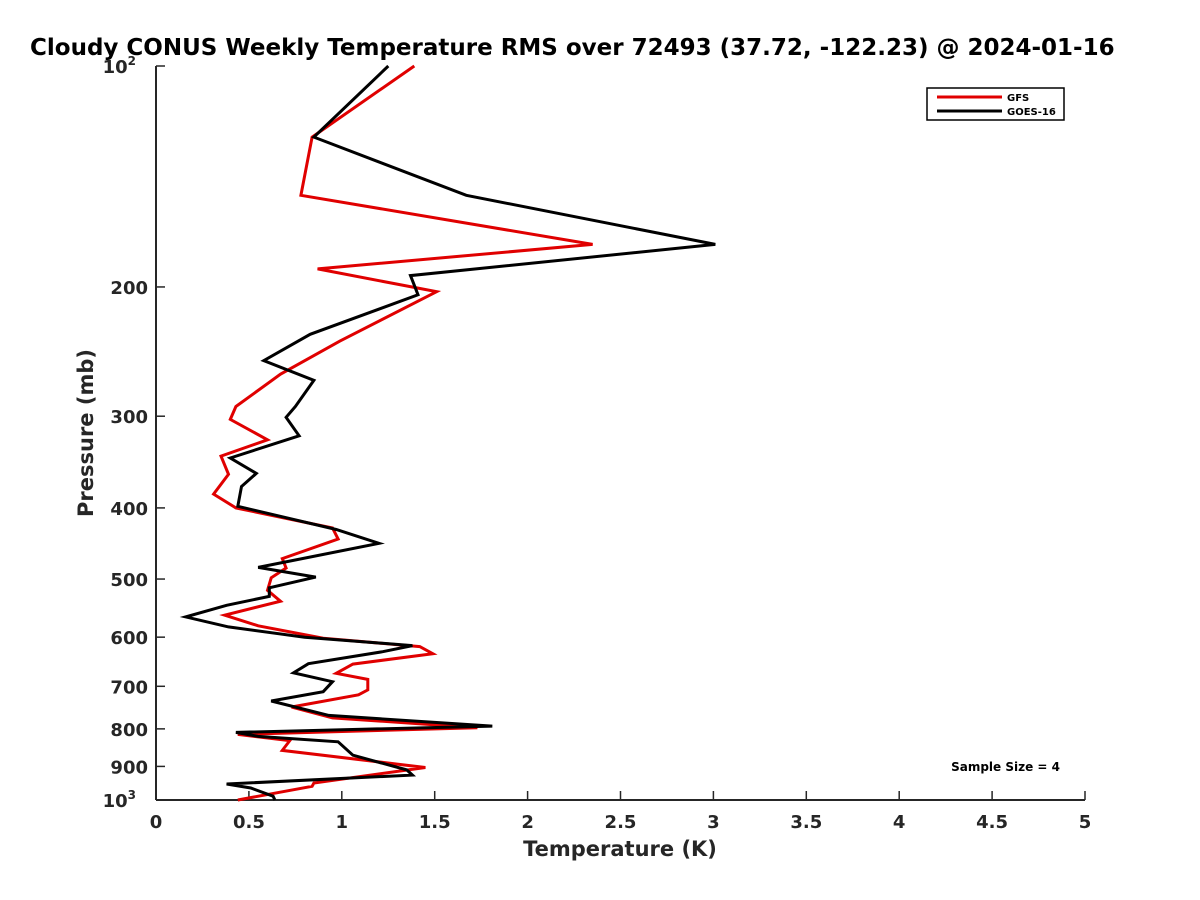 Image resolution: width=1200 pixels, height=900 pixels. What do you see at coordinates (342, 822) in the screenshot?
I see `x-tick-label: 1` at bounding box center [342, 822].